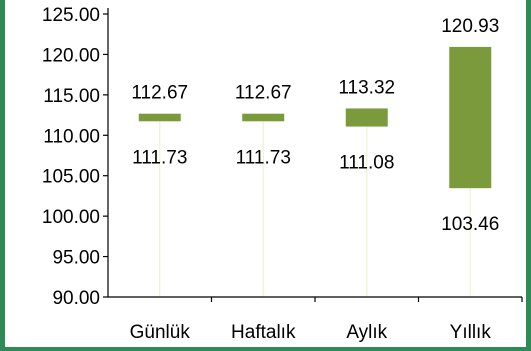  What do you see at coordinates (71, 15) in the screenshot?
I see `y-tick-label: 125.00` at bounding box center [71, 15].